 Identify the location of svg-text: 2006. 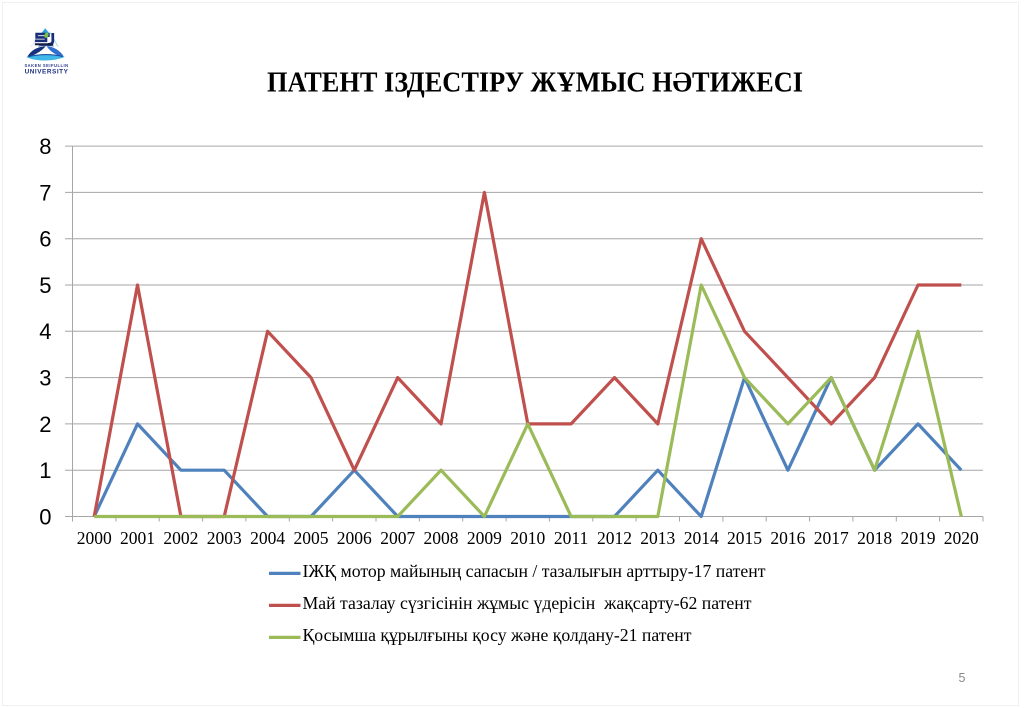
(354, 538).